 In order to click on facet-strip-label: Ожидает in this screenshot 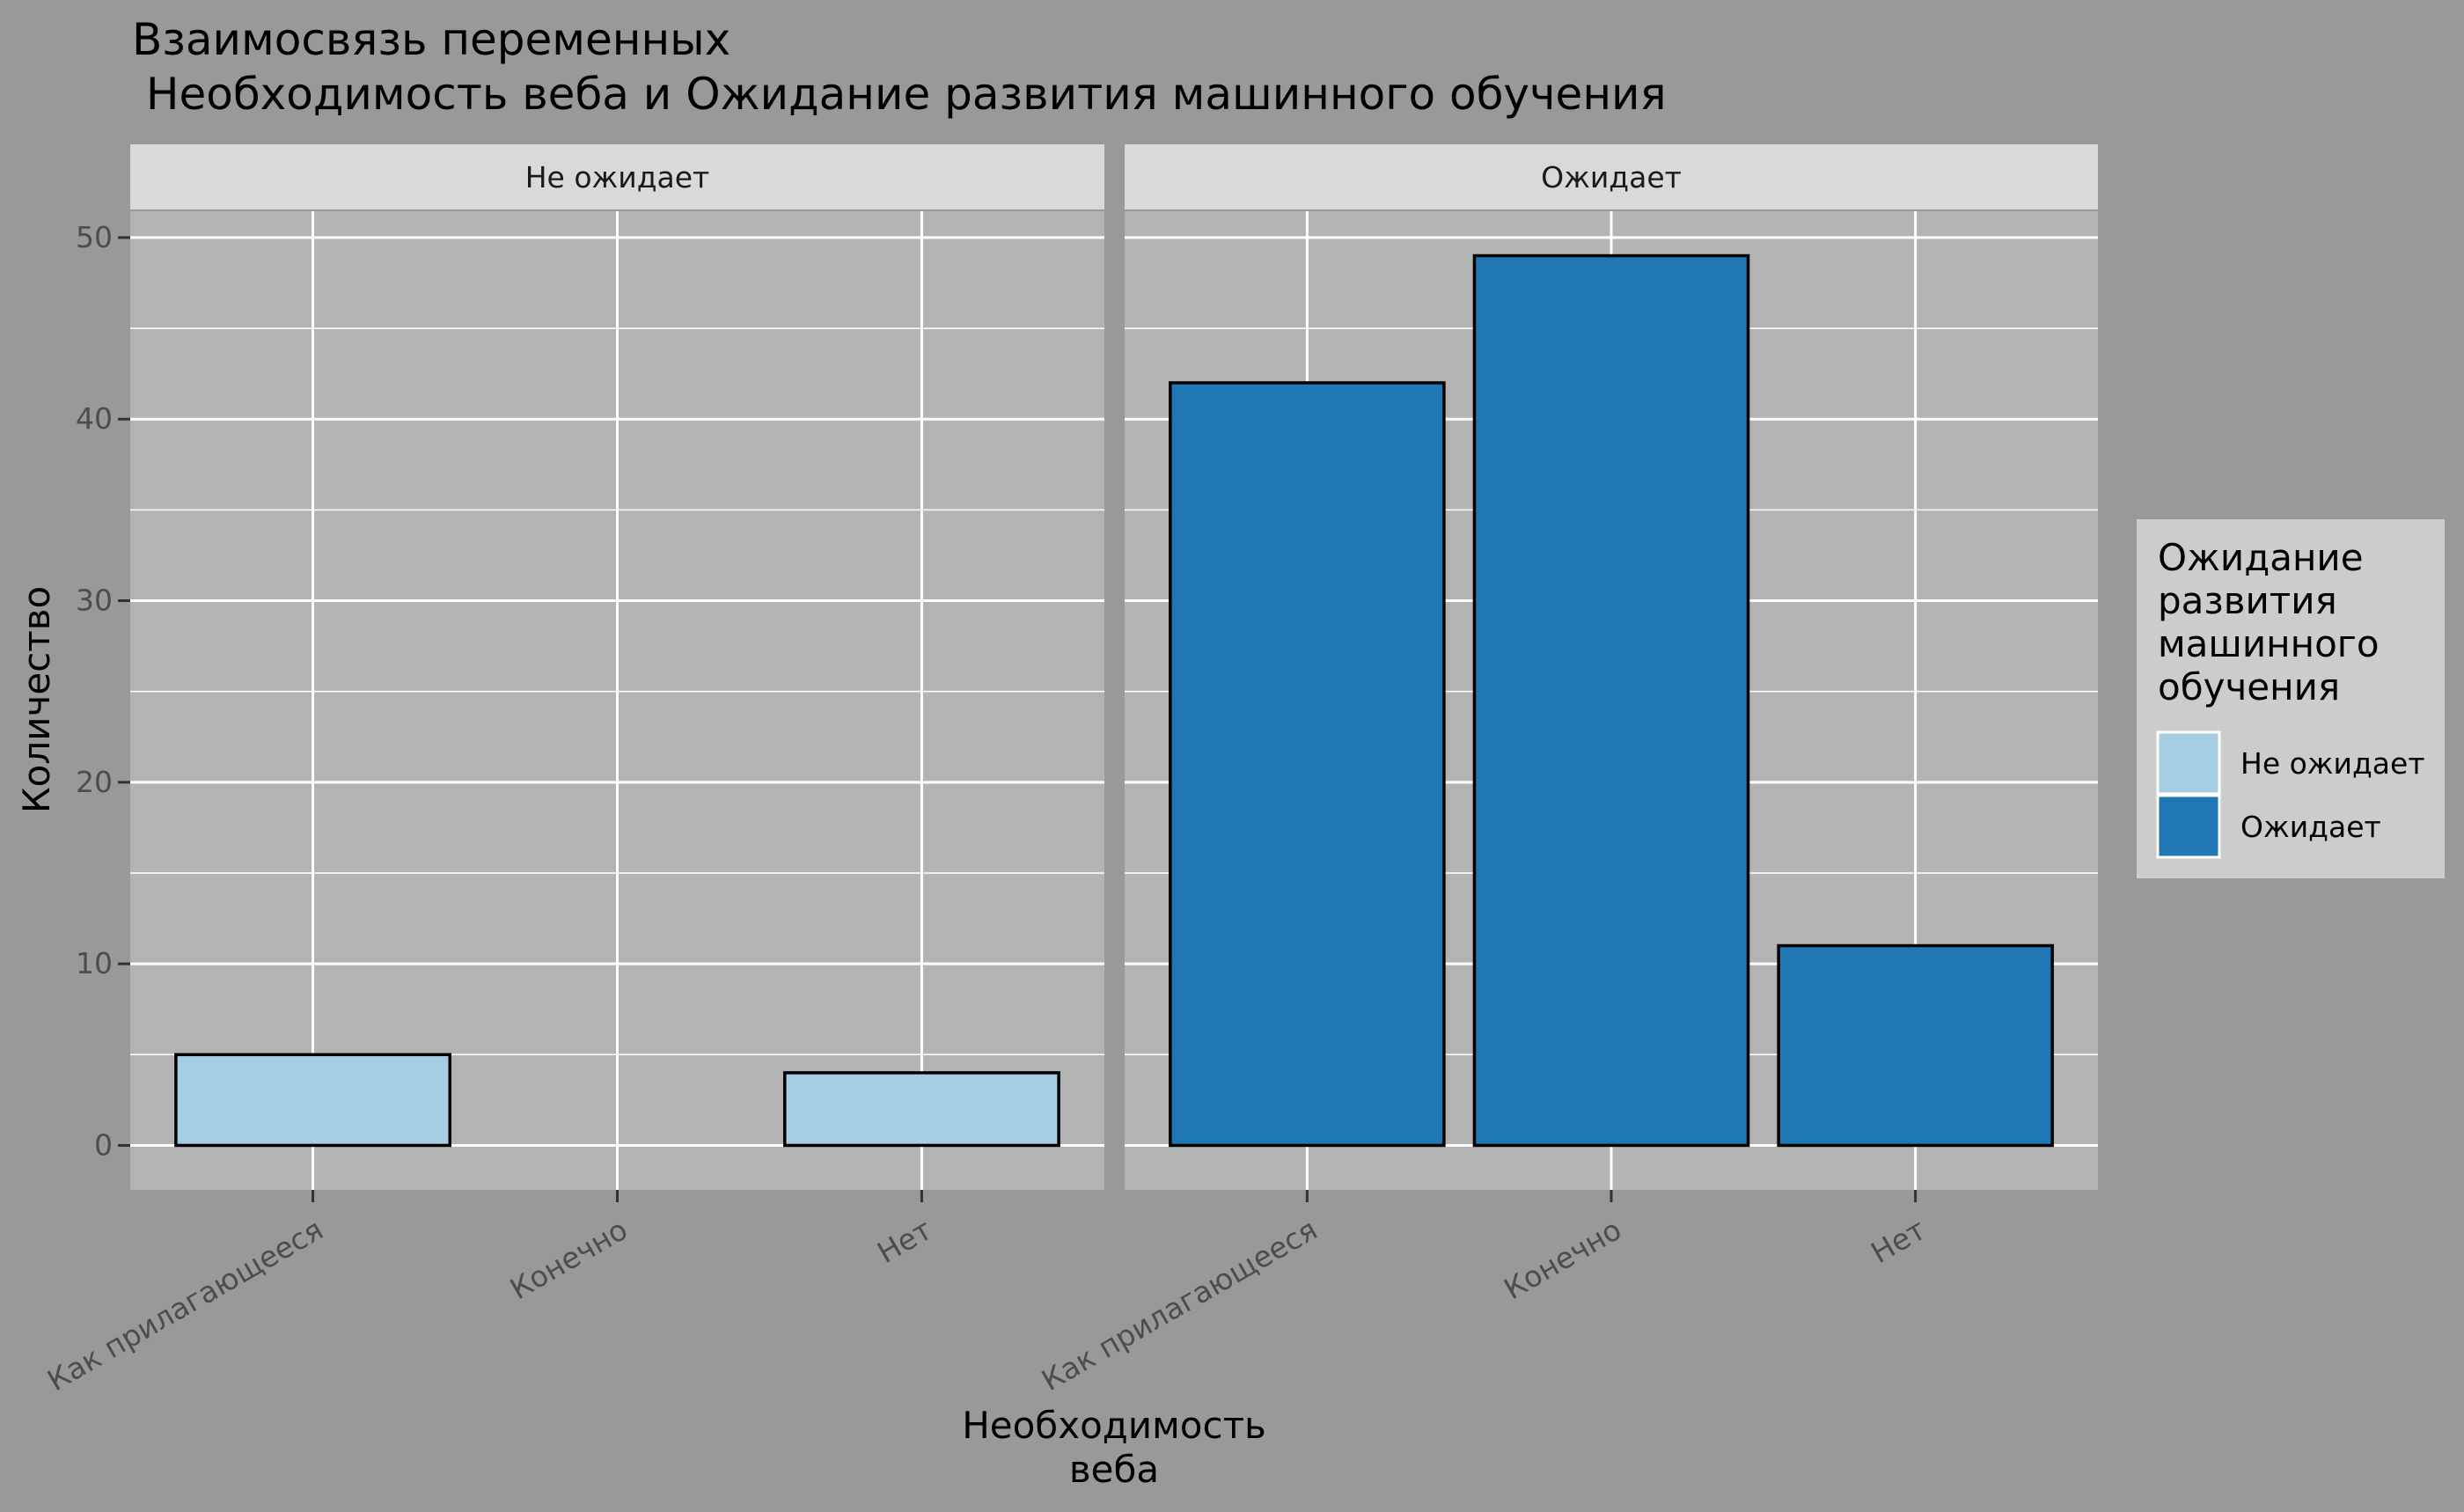, I will do `click(1612, 177)`.